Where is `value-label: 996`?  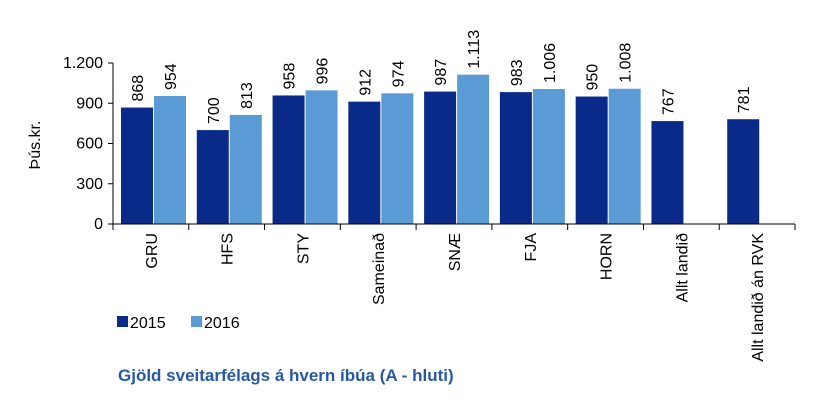
value-label: 996 is located at coordinates (323, 71).